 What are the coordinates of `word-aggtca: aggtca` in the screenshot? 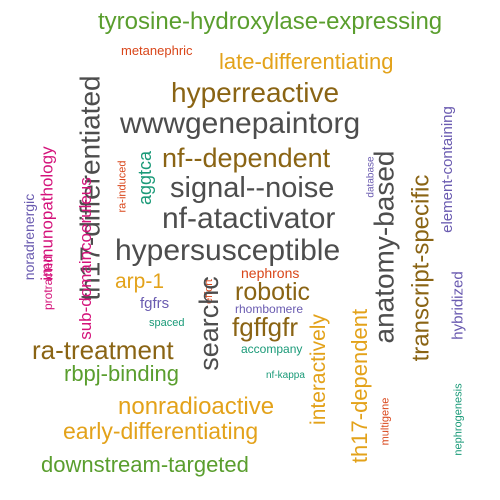 It's located at (145, 178).